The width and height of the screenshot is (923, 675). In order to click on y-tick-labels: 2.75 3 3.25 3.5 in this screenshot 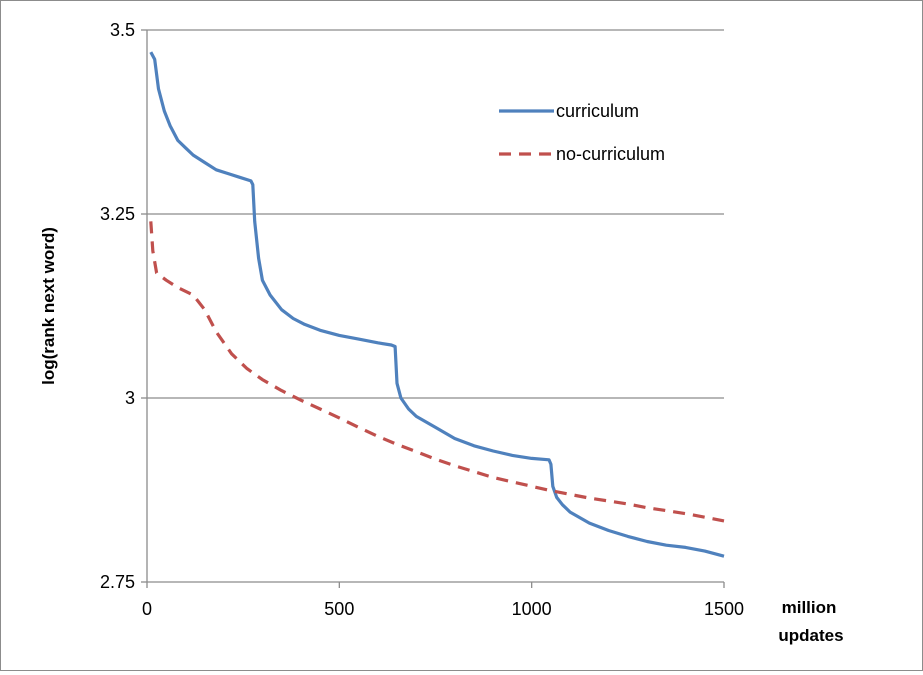, I will do `click(117, 306)`.